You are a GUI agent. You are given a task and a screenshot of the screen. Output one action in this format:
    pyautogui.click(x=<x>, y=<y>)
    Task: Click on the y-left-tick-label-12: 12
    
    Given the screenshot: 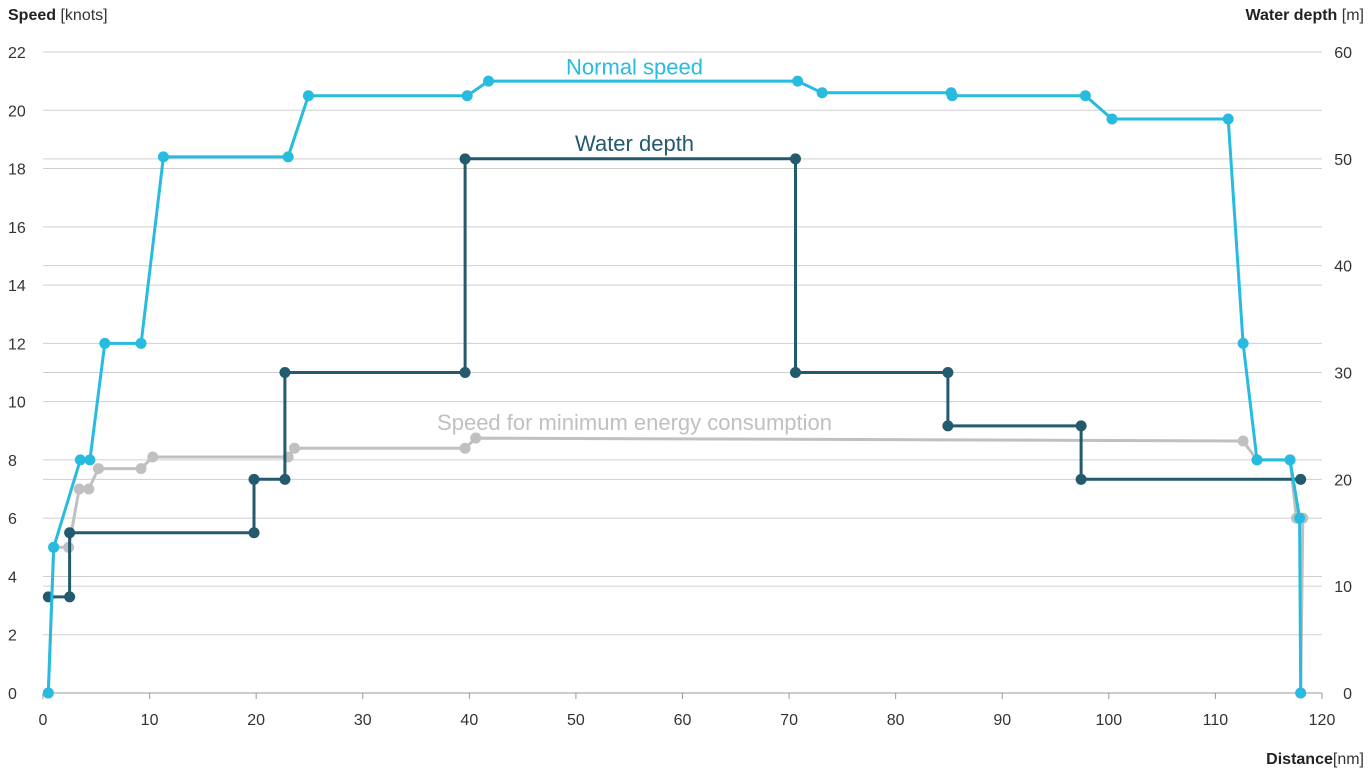 What is the action you would take?
    pyautogui.click(x=17, y=344)
    